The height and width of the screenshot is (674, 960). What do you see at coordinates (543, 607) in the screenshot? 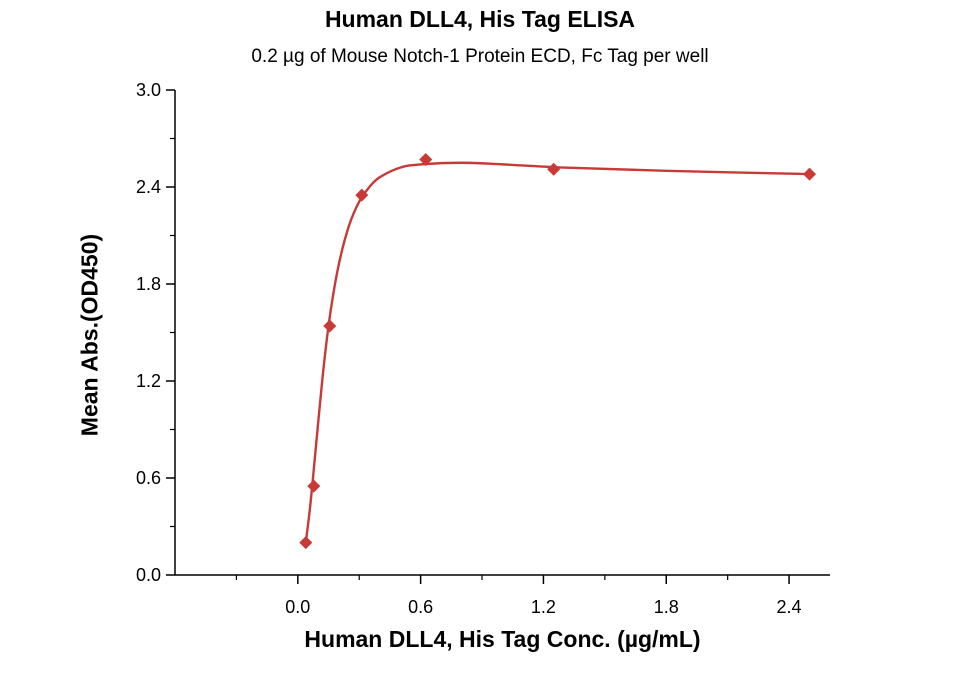
I see `x-tick-label: 1.2` at bounding box center [543, 607].